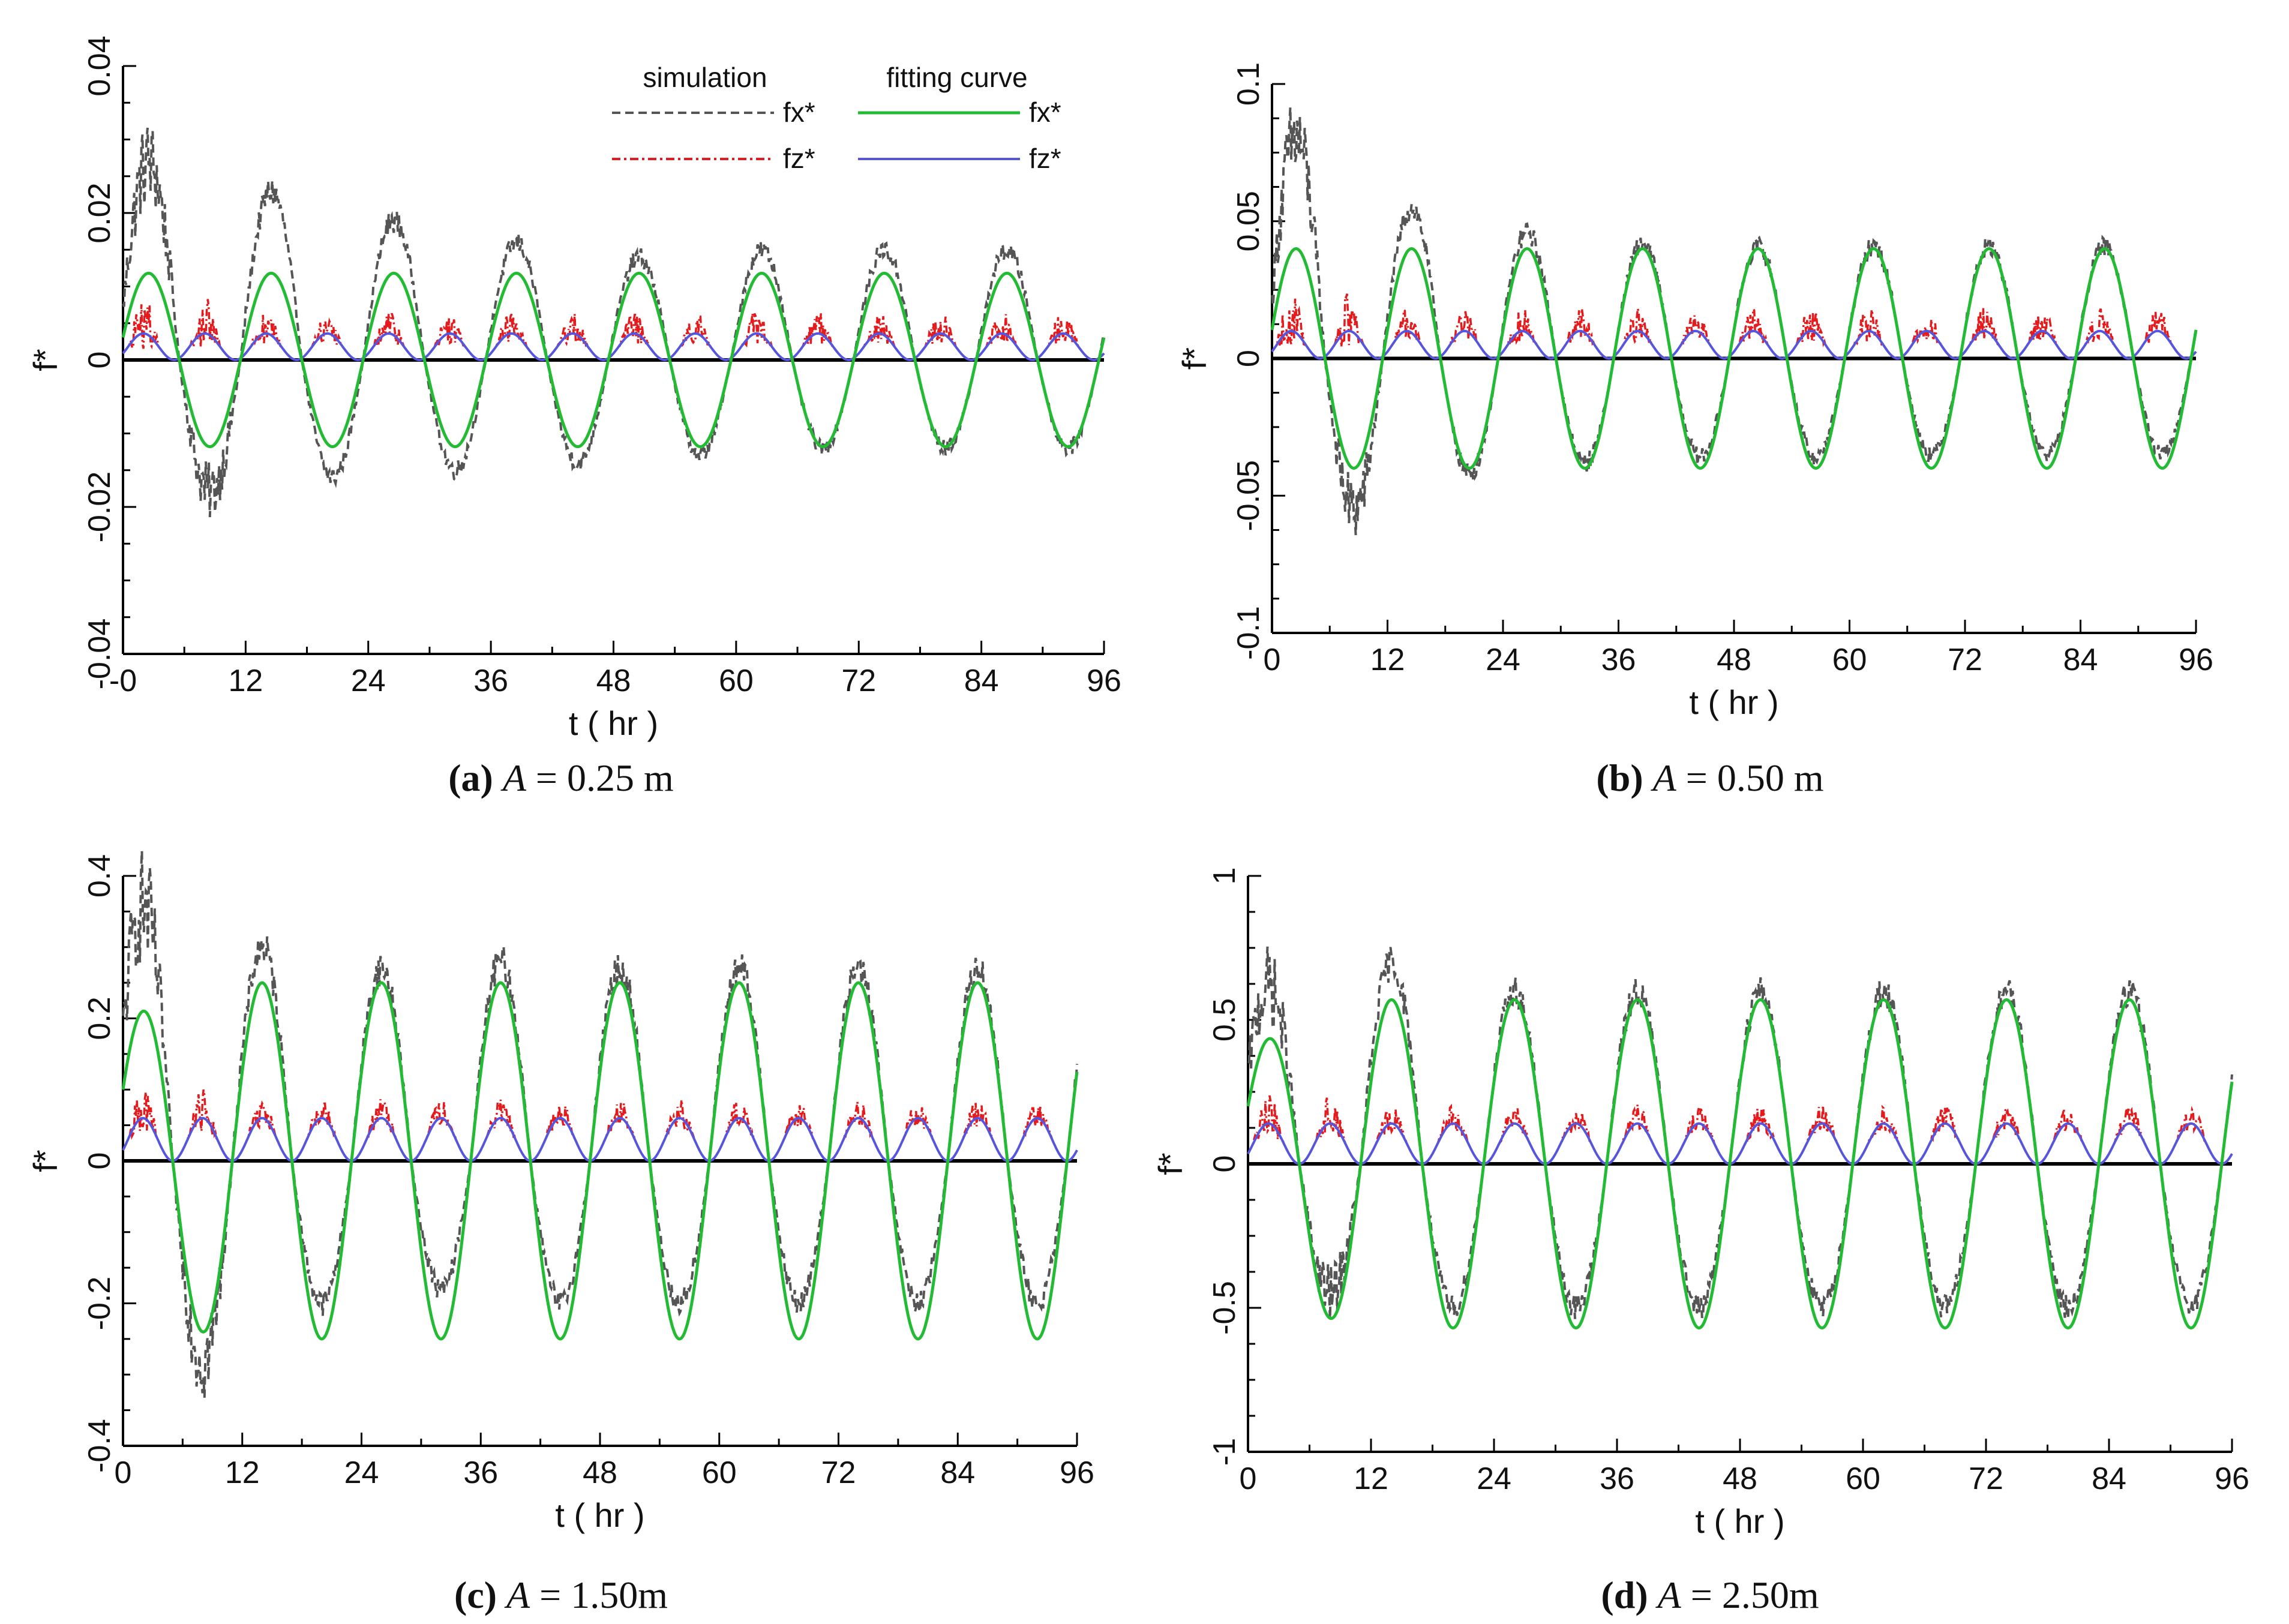 The width and height of the screenshot is (2289, 1624). I want to click on caption-var-a: A, so click(513, 778).